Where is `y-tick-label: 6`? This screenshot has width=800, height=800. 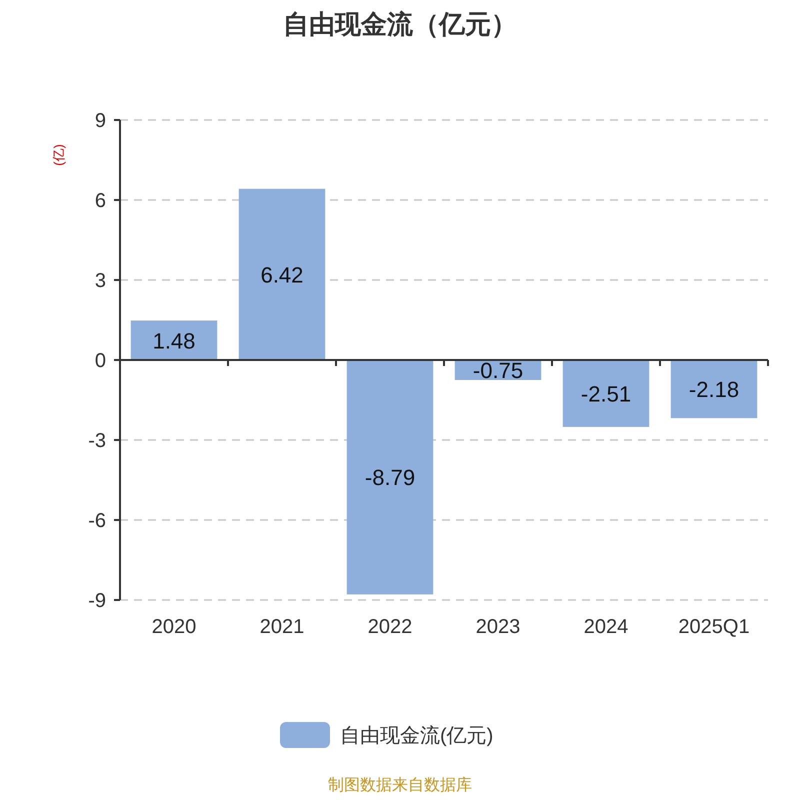 y-tick-label: 6 is located at coordinates (100, 201).